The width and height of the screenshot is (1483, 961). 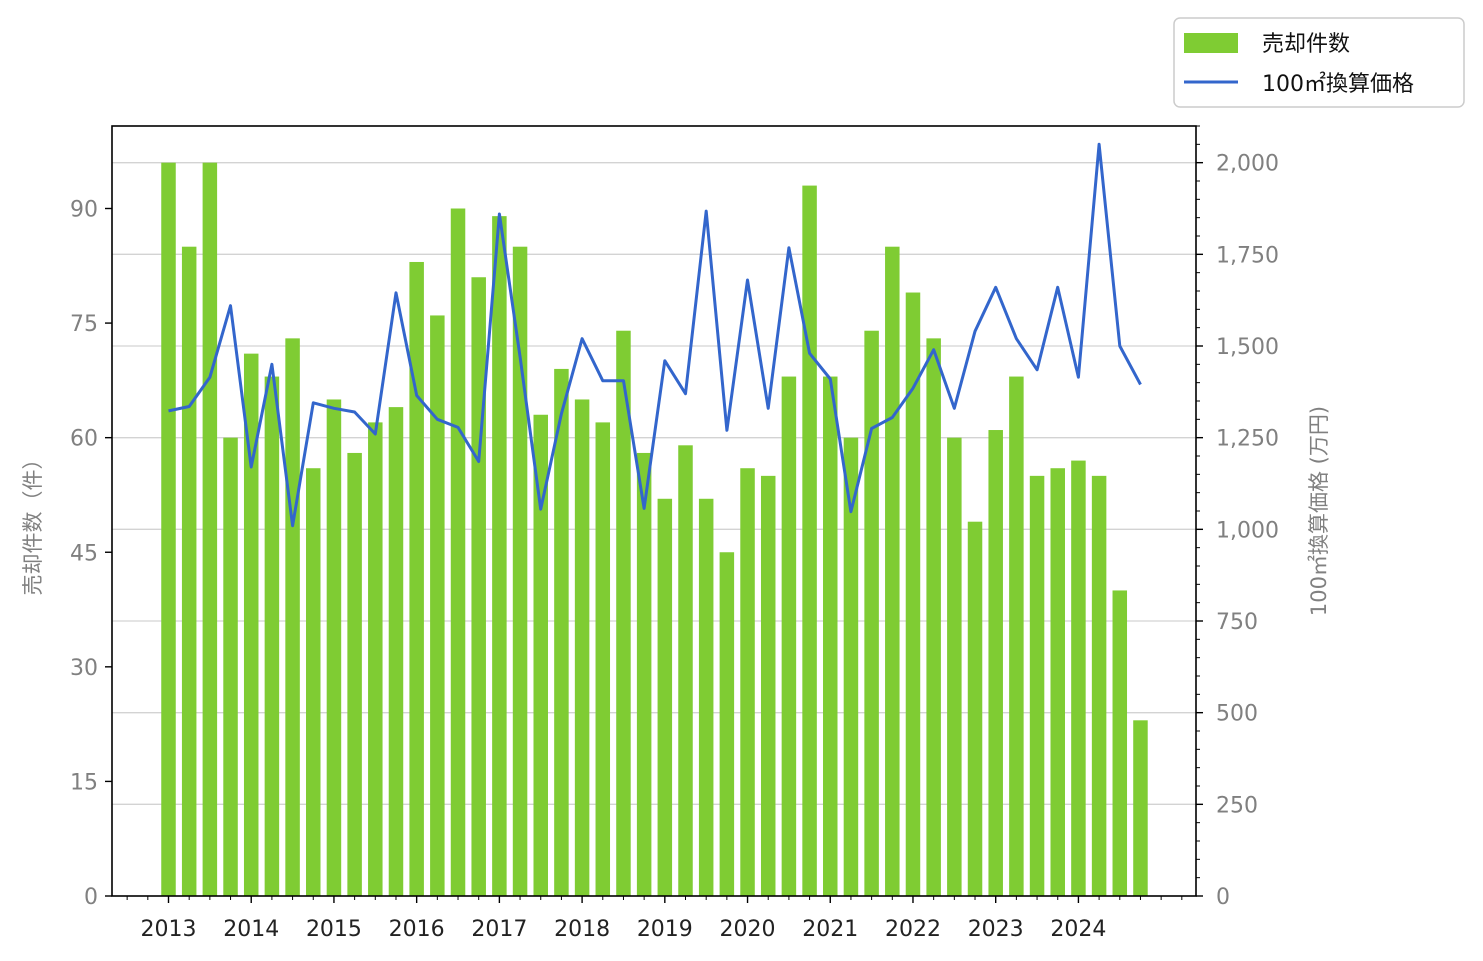 I want to click on x-tick-label: 2014, so click(x=251, y=929).